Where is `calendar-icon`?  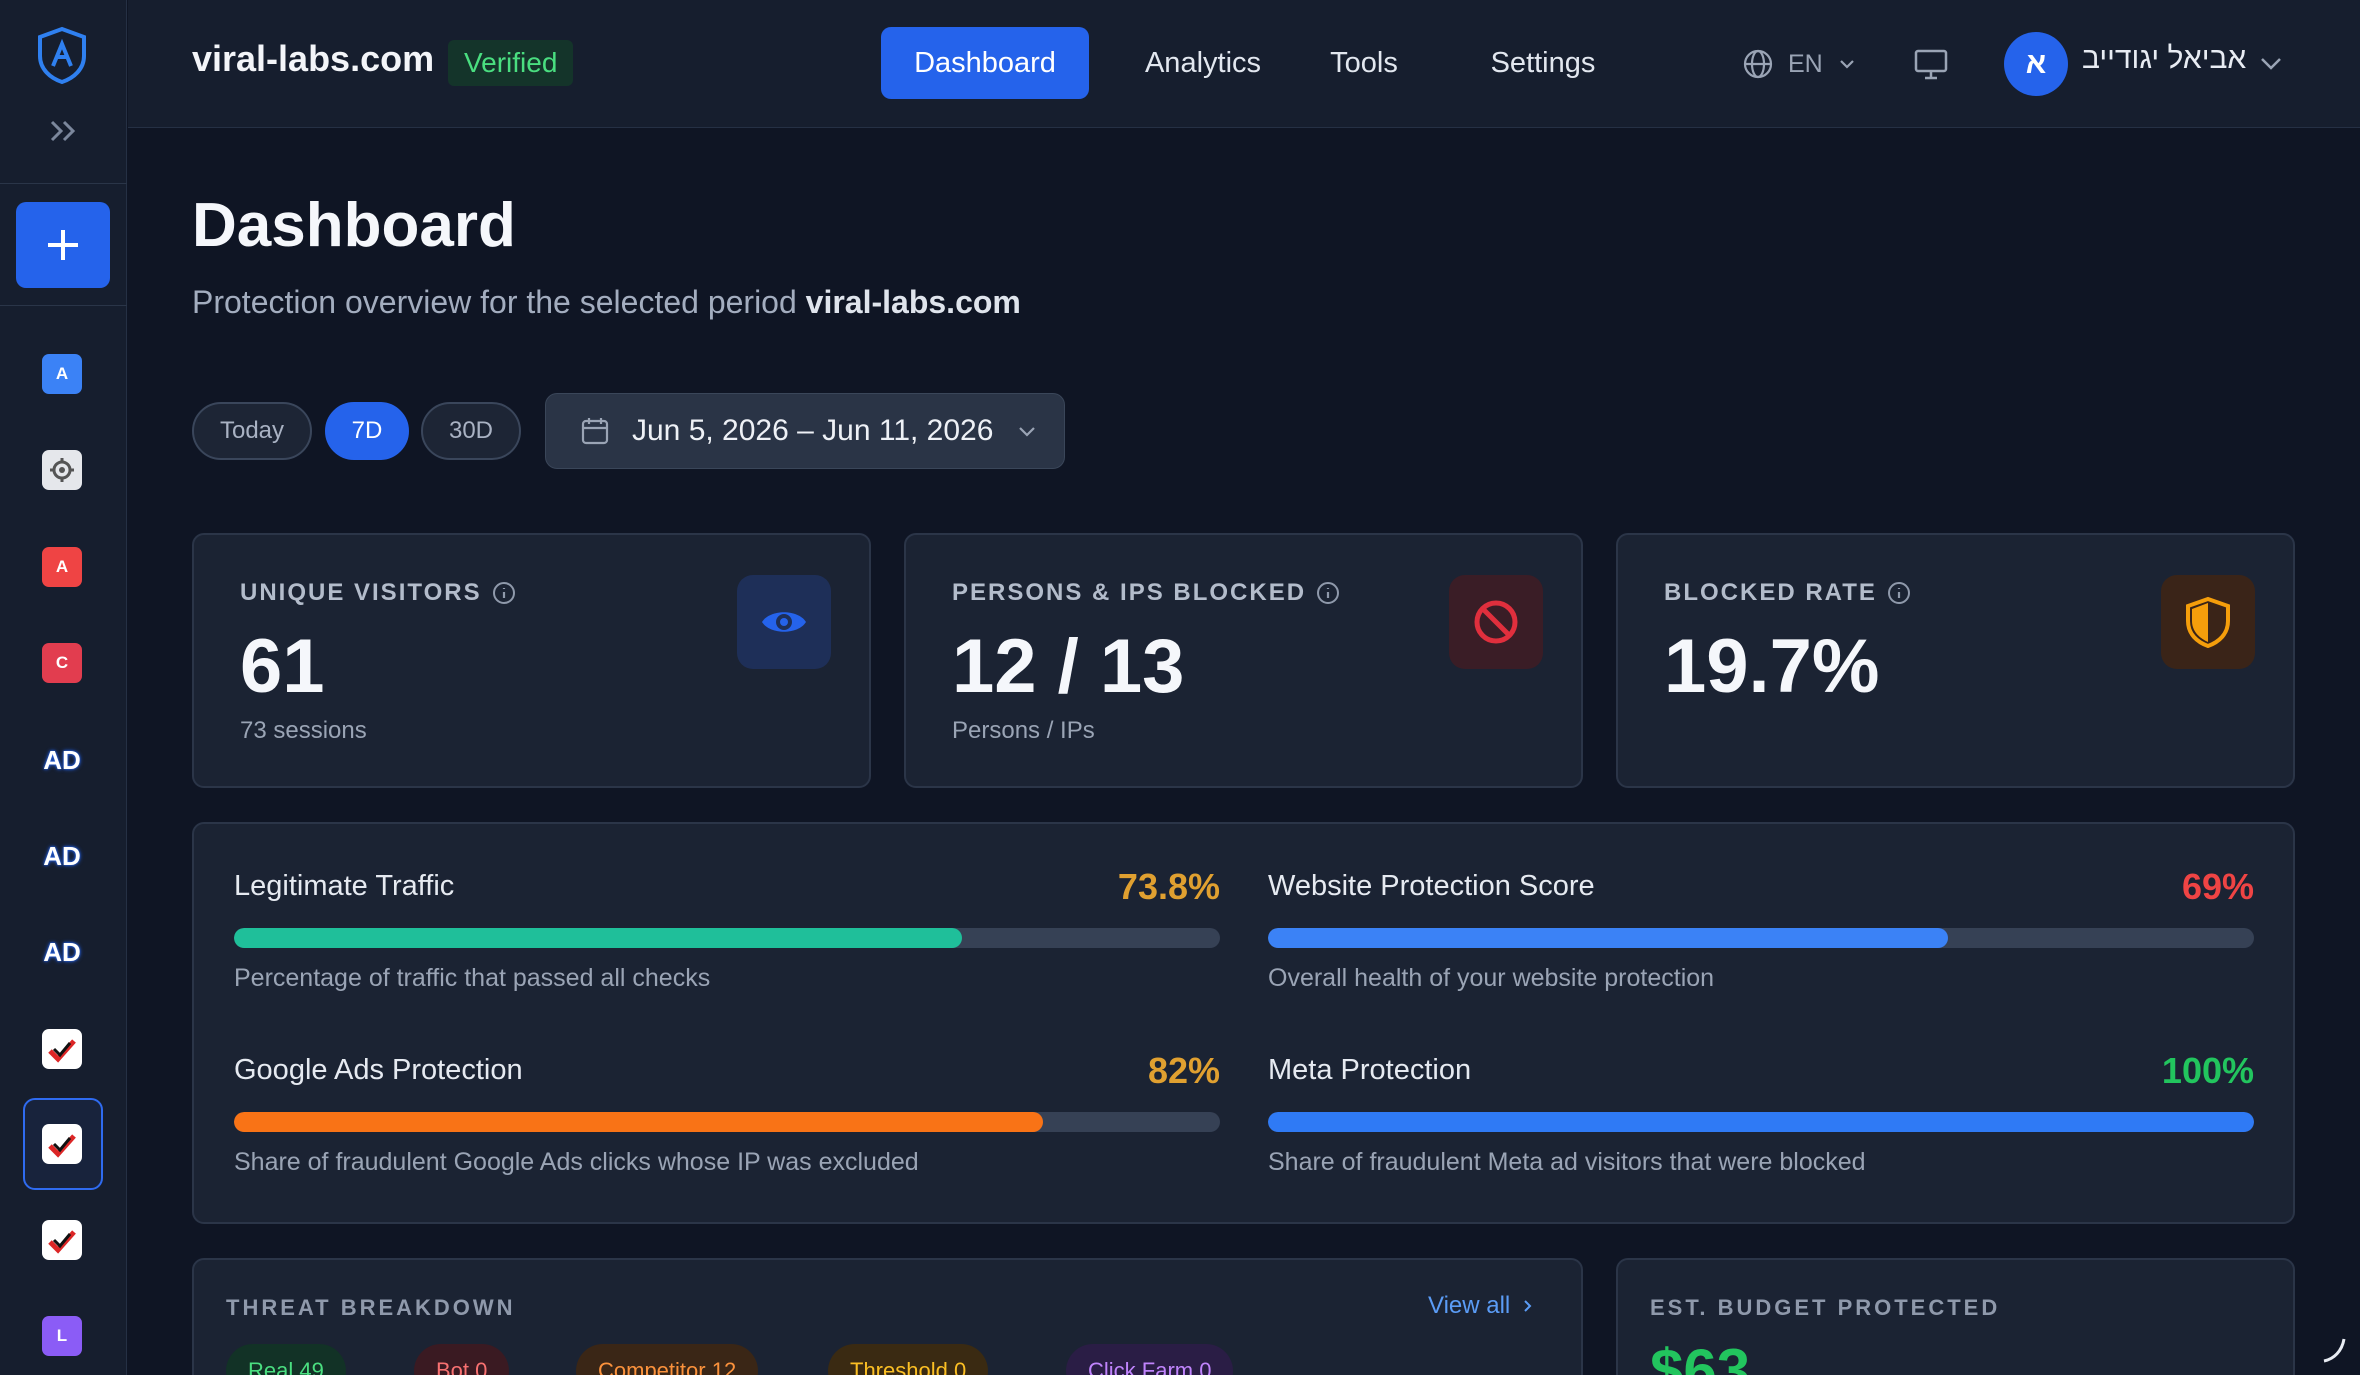
calendar-icon is located at coordinates (595, 431).